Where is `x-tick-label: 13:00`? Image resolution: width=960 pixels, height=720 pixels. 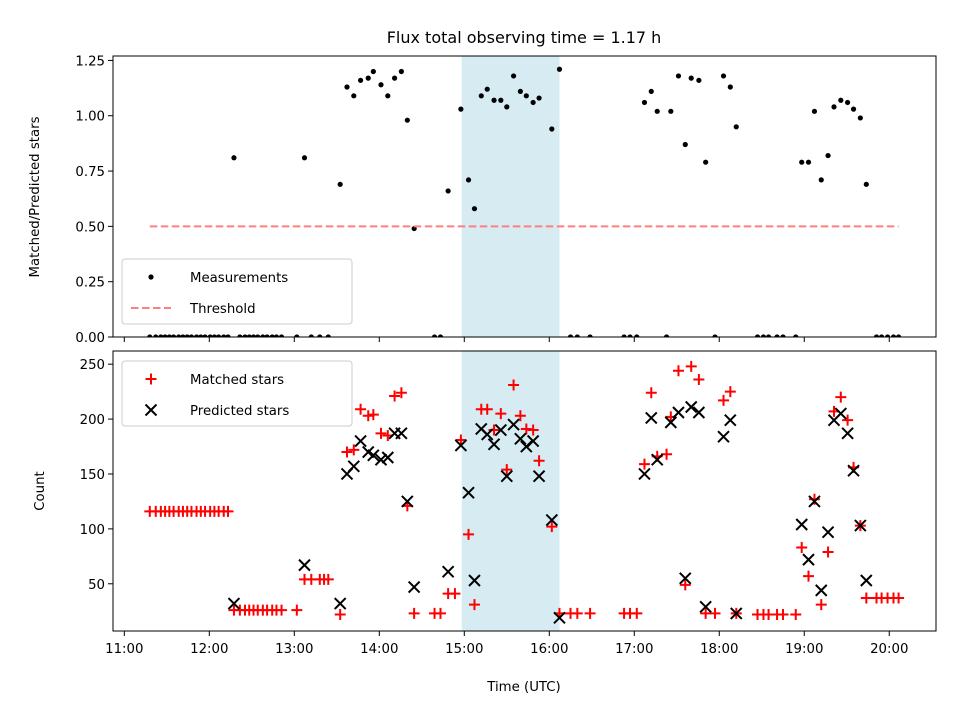 x-tick-label: 13:00 is located at coordinates (294, 649).